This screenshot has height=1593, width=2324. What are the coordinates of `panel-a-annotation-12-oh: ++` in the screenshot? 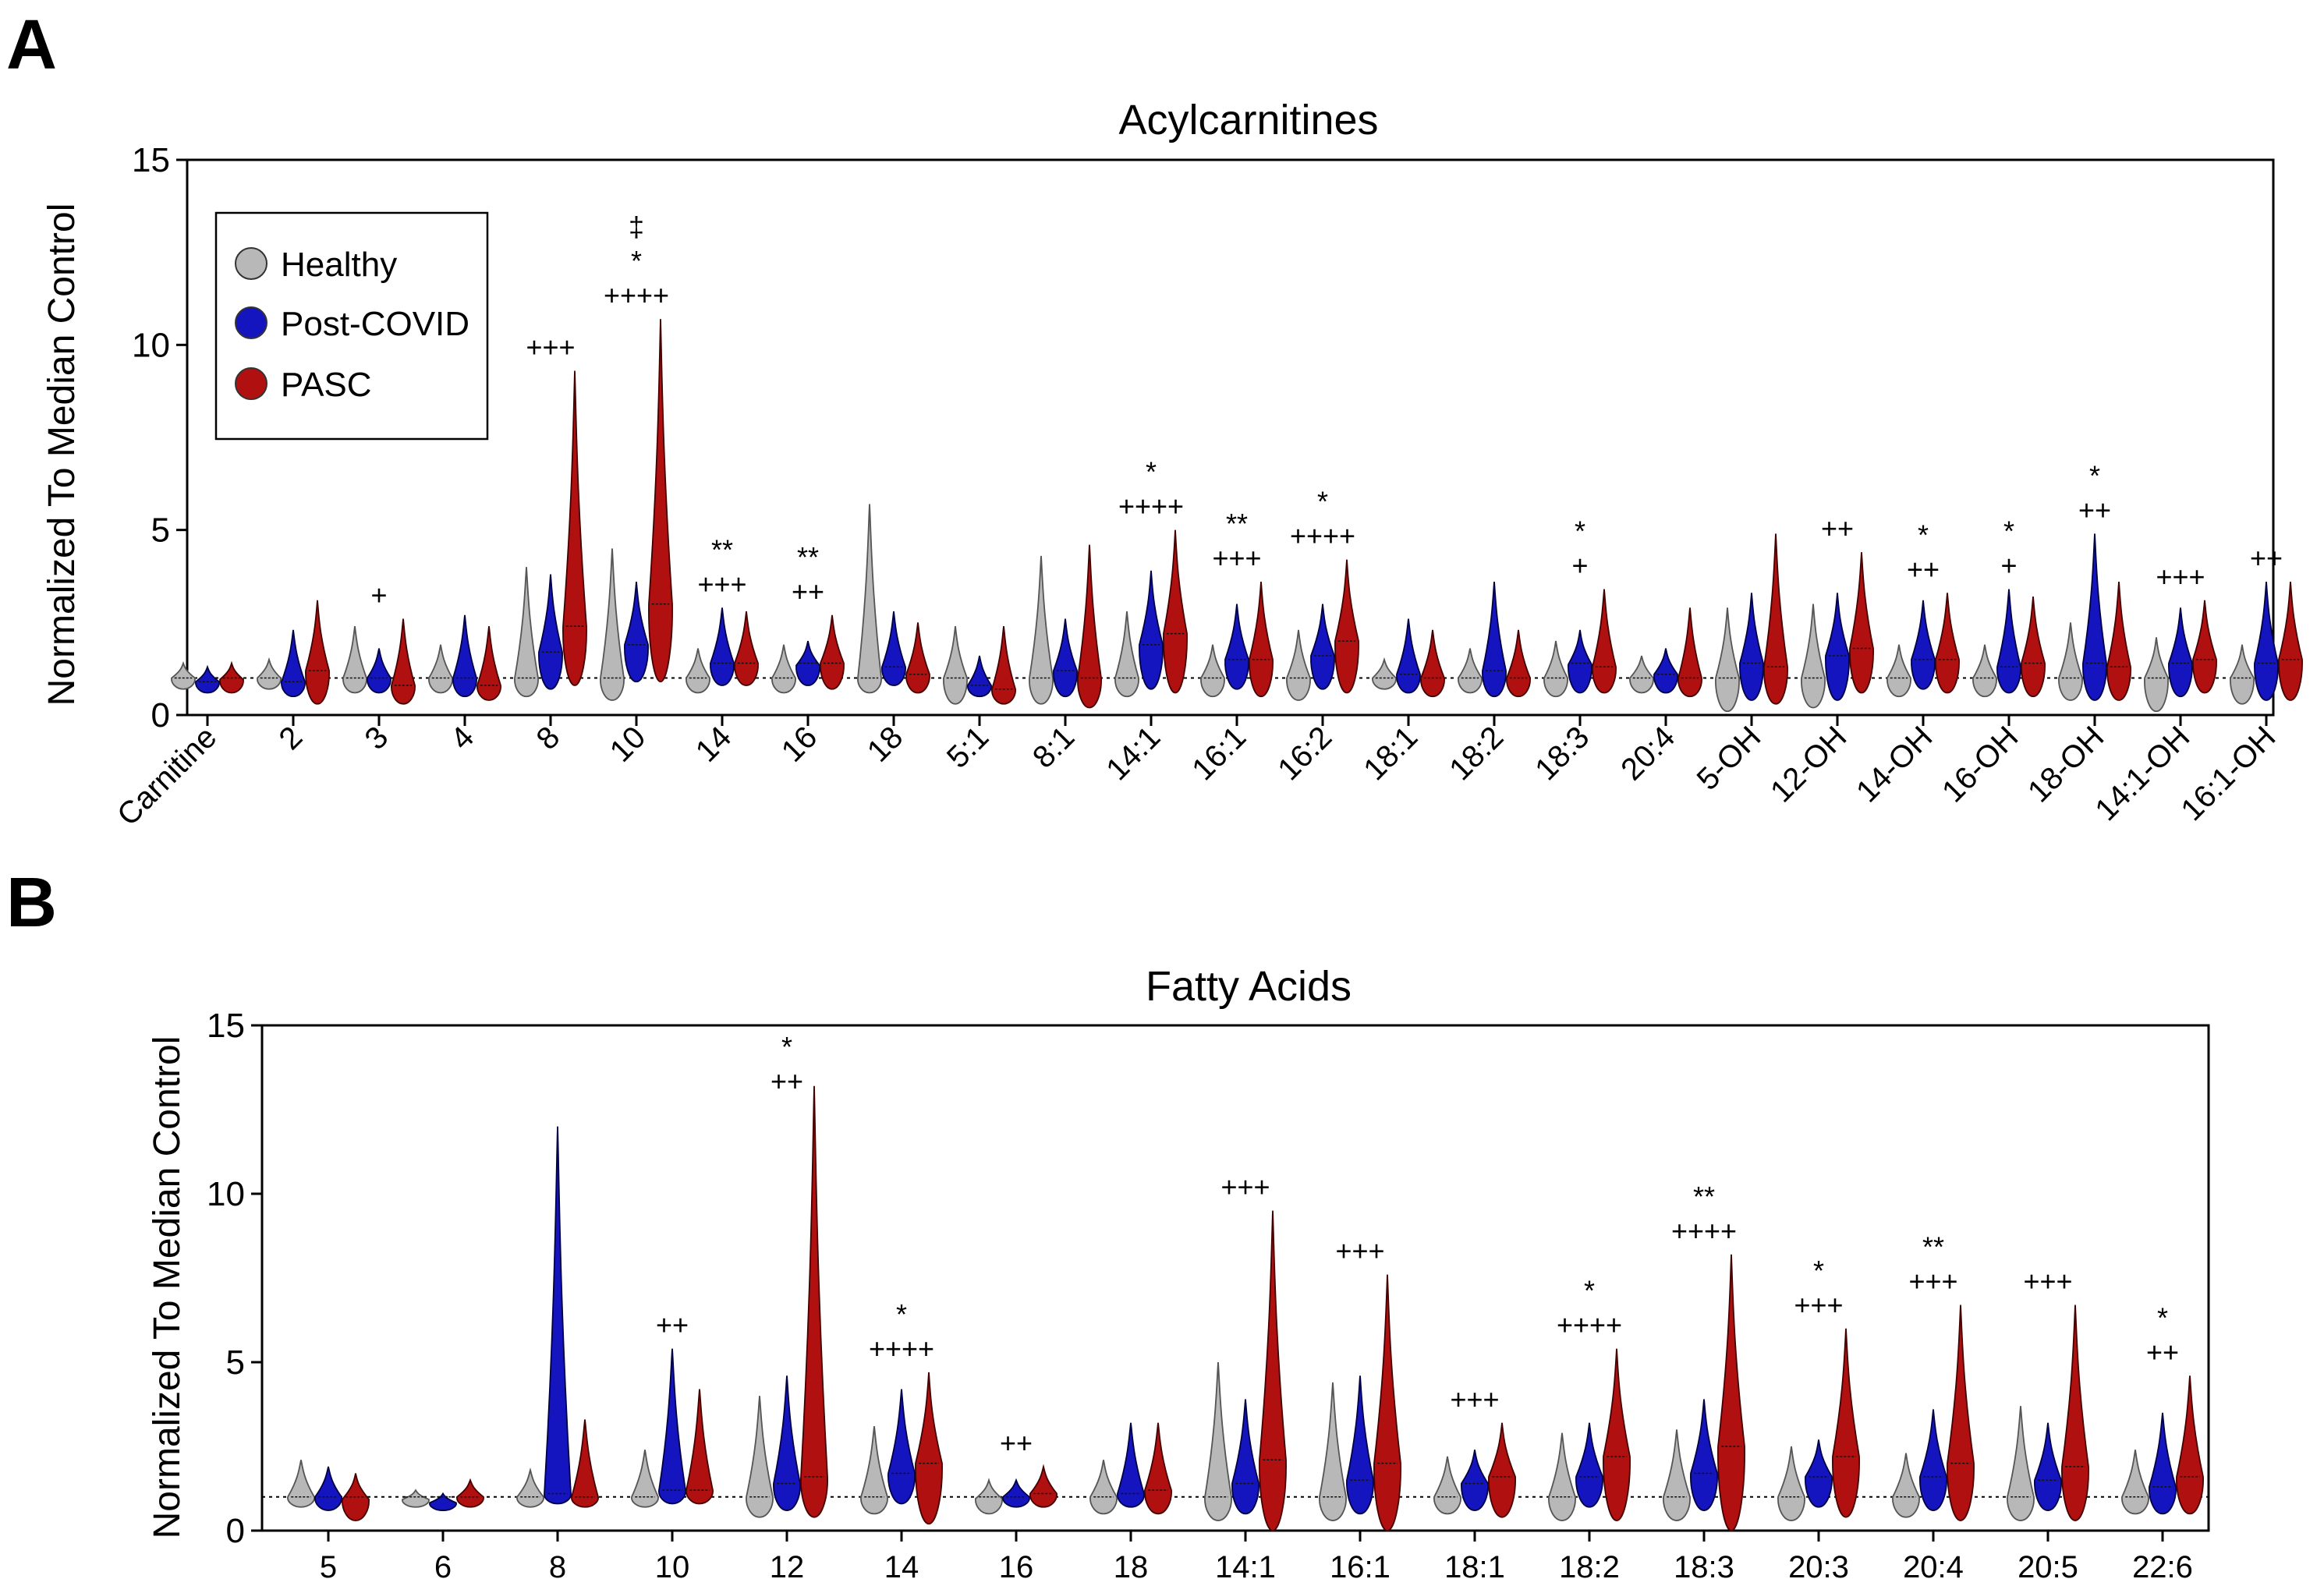 It's located at (1837, 528).